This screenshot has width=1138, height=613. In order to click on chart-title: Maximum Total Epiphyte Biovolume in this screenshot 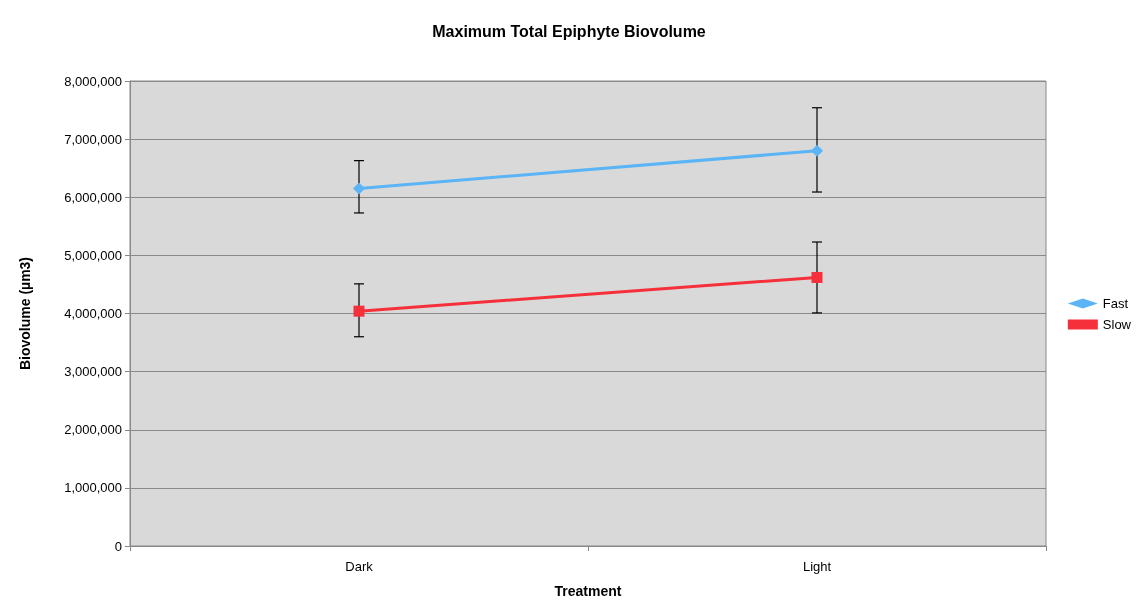, I will do `click(569, 31)`.